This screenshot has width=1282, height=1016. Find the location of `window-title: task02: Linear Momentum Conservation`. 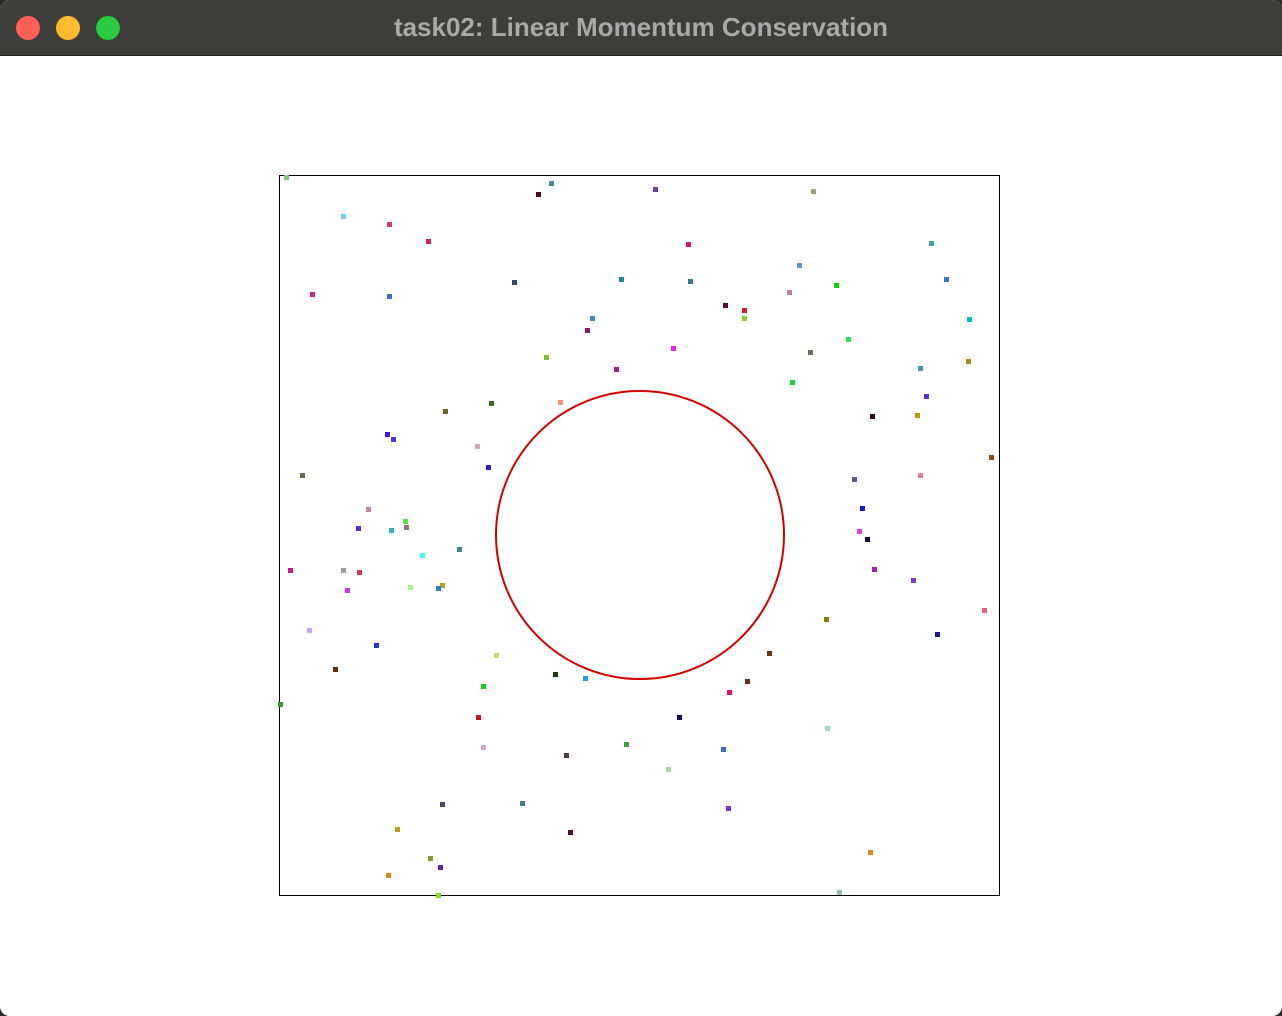

window-title: task02: Linear Momentum Conservation is located at coordinates (641, 27).